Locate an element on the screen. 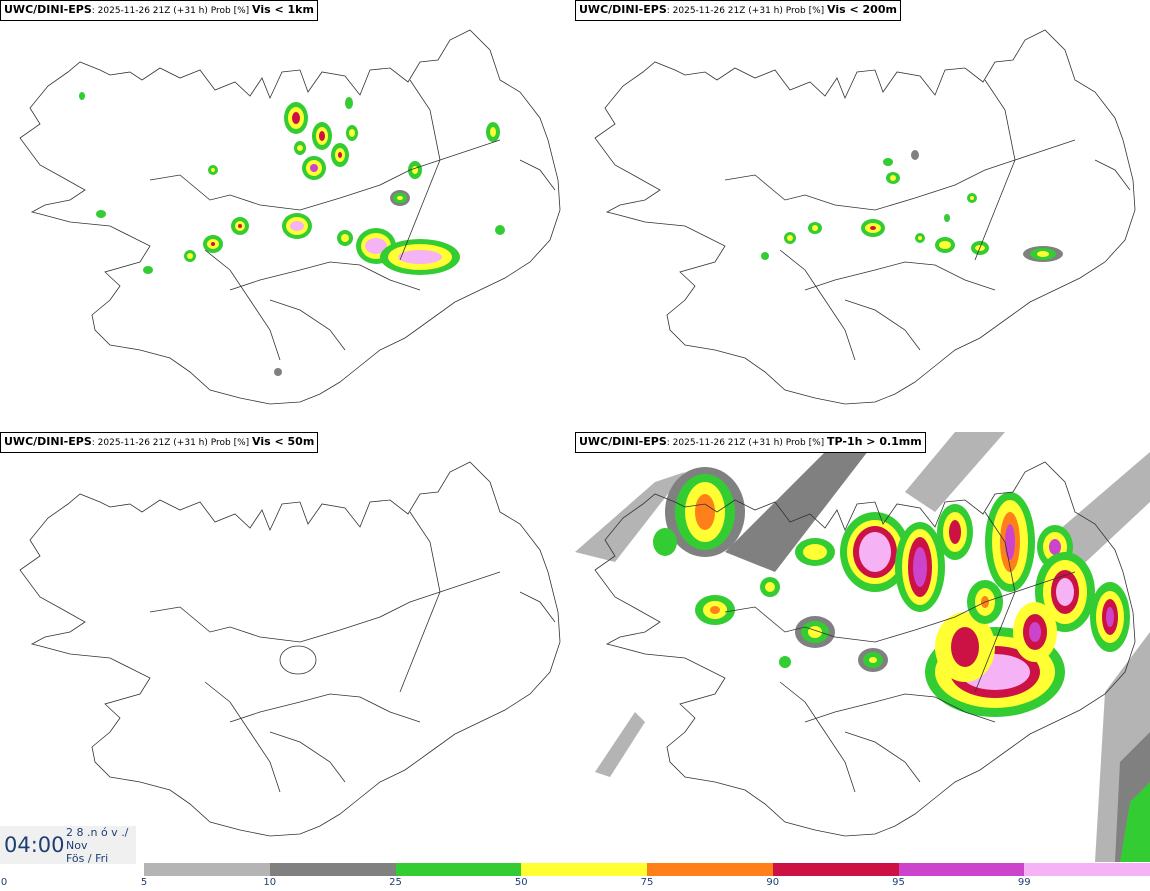 The image size is (1150, 891). probability-colorbar is located at coordinates (647, 869).